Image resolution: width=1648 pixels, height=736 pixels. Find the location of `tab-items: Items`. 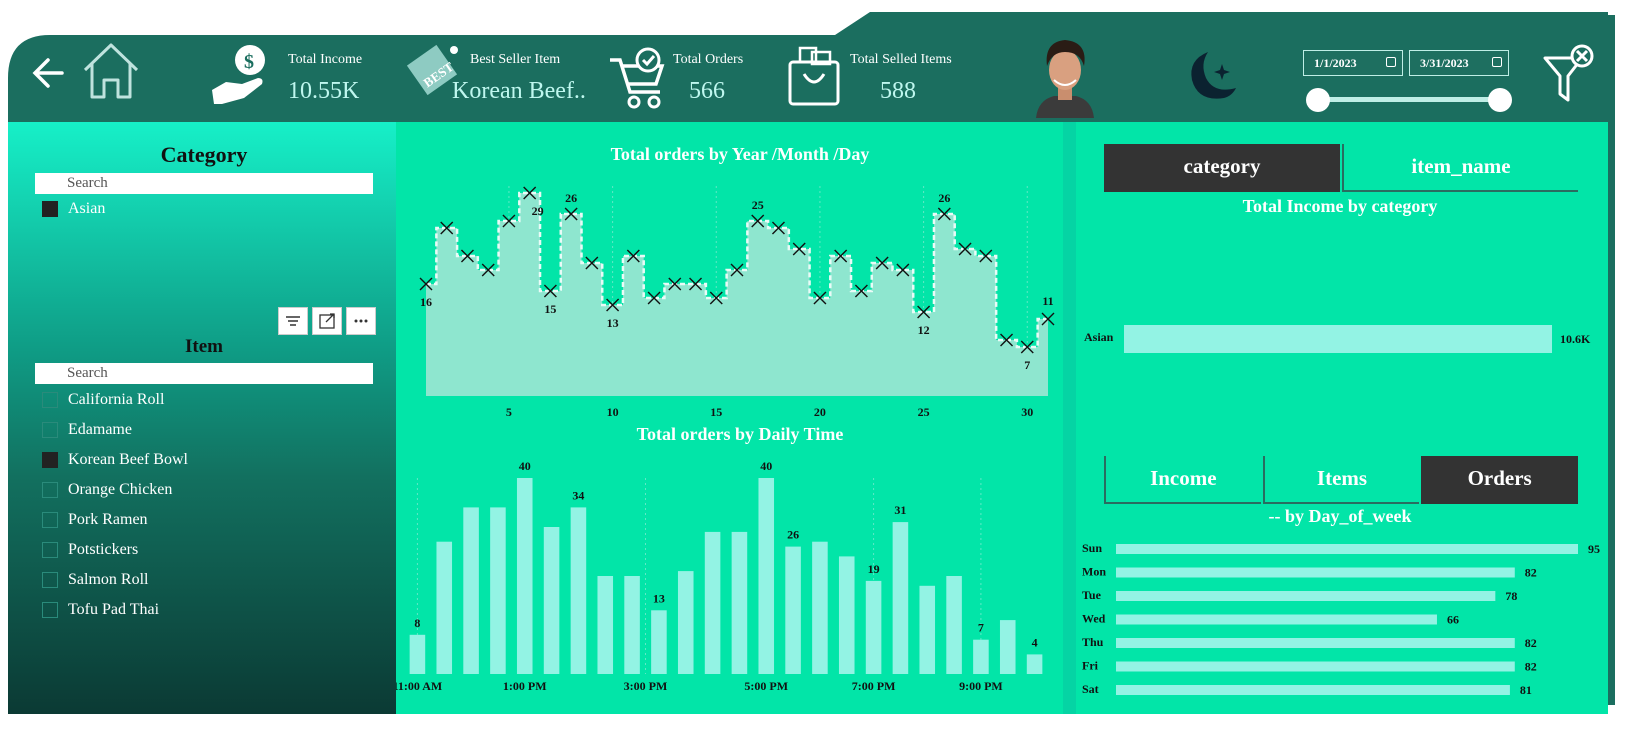

tab-items: Items is located at coordinates (1341, 480).